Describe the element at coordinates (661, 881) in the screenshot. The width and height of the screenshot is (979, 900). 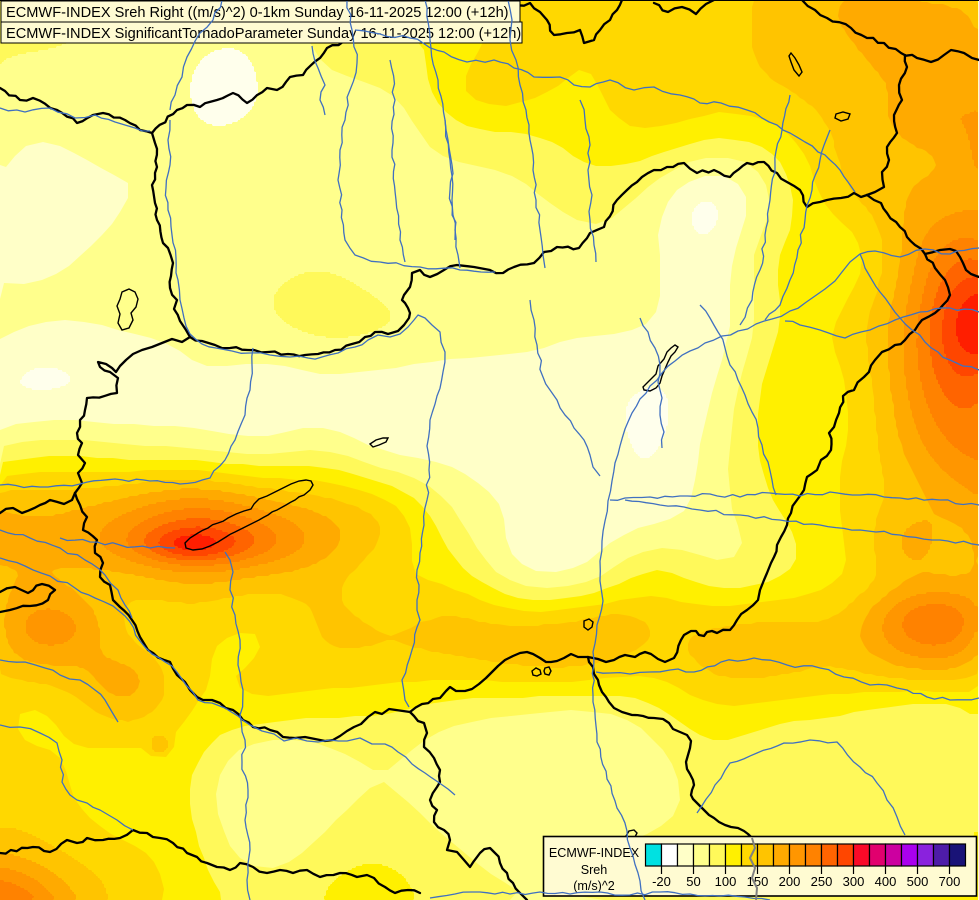
I see `svg-text: -20` at that location.